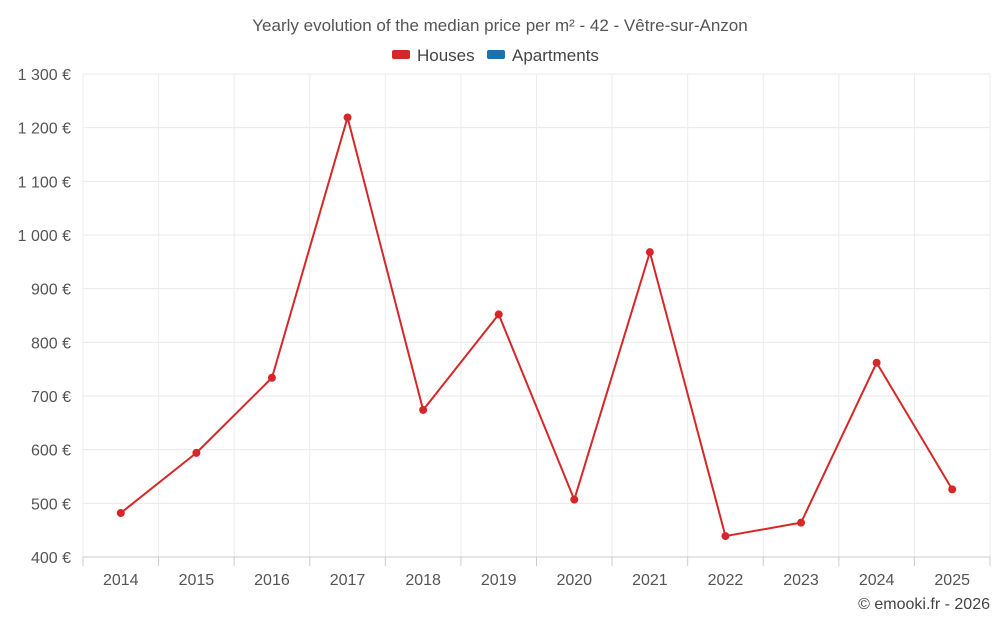 The height and width of the screenshot is (630, 1000). What do you see at coordinates (272, 580) in the screenshot?
I see `x-tick-label: 2016` at bounding box center [272, 580].